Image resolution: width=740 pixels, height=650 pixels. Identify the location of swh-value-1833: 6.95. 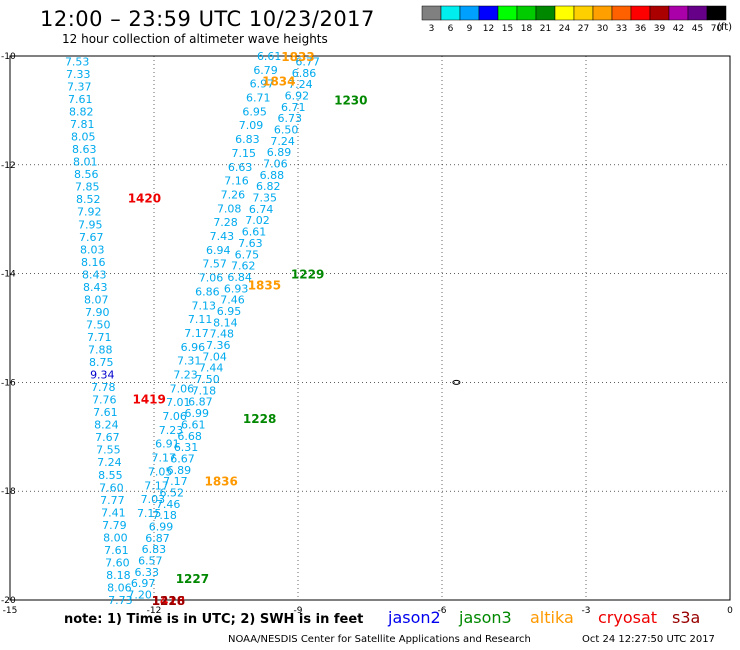
(229, 311).